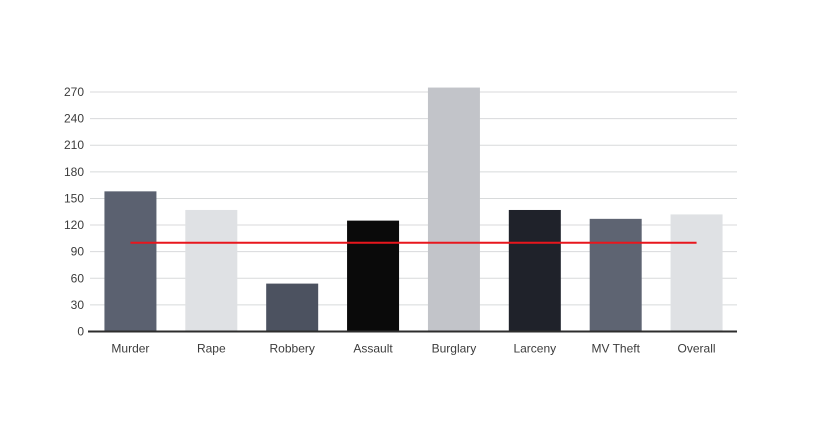 The image size is (814, 426). Describe the element at coordinates (78, 252) in the screenshot. I see `y-tick-label-90: 90` at that location.